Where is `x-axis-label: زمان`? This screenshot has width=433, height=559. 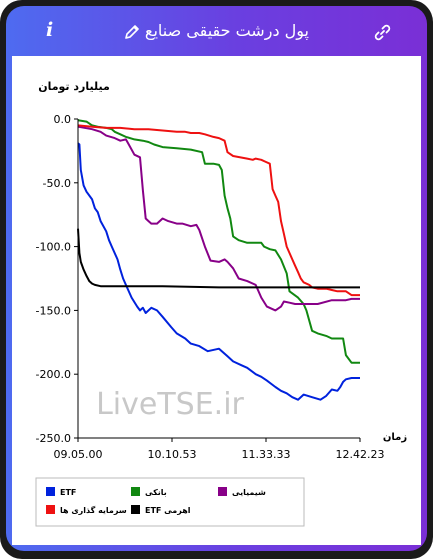 x-axis-label: زمان is located at coordinates (395, 437).